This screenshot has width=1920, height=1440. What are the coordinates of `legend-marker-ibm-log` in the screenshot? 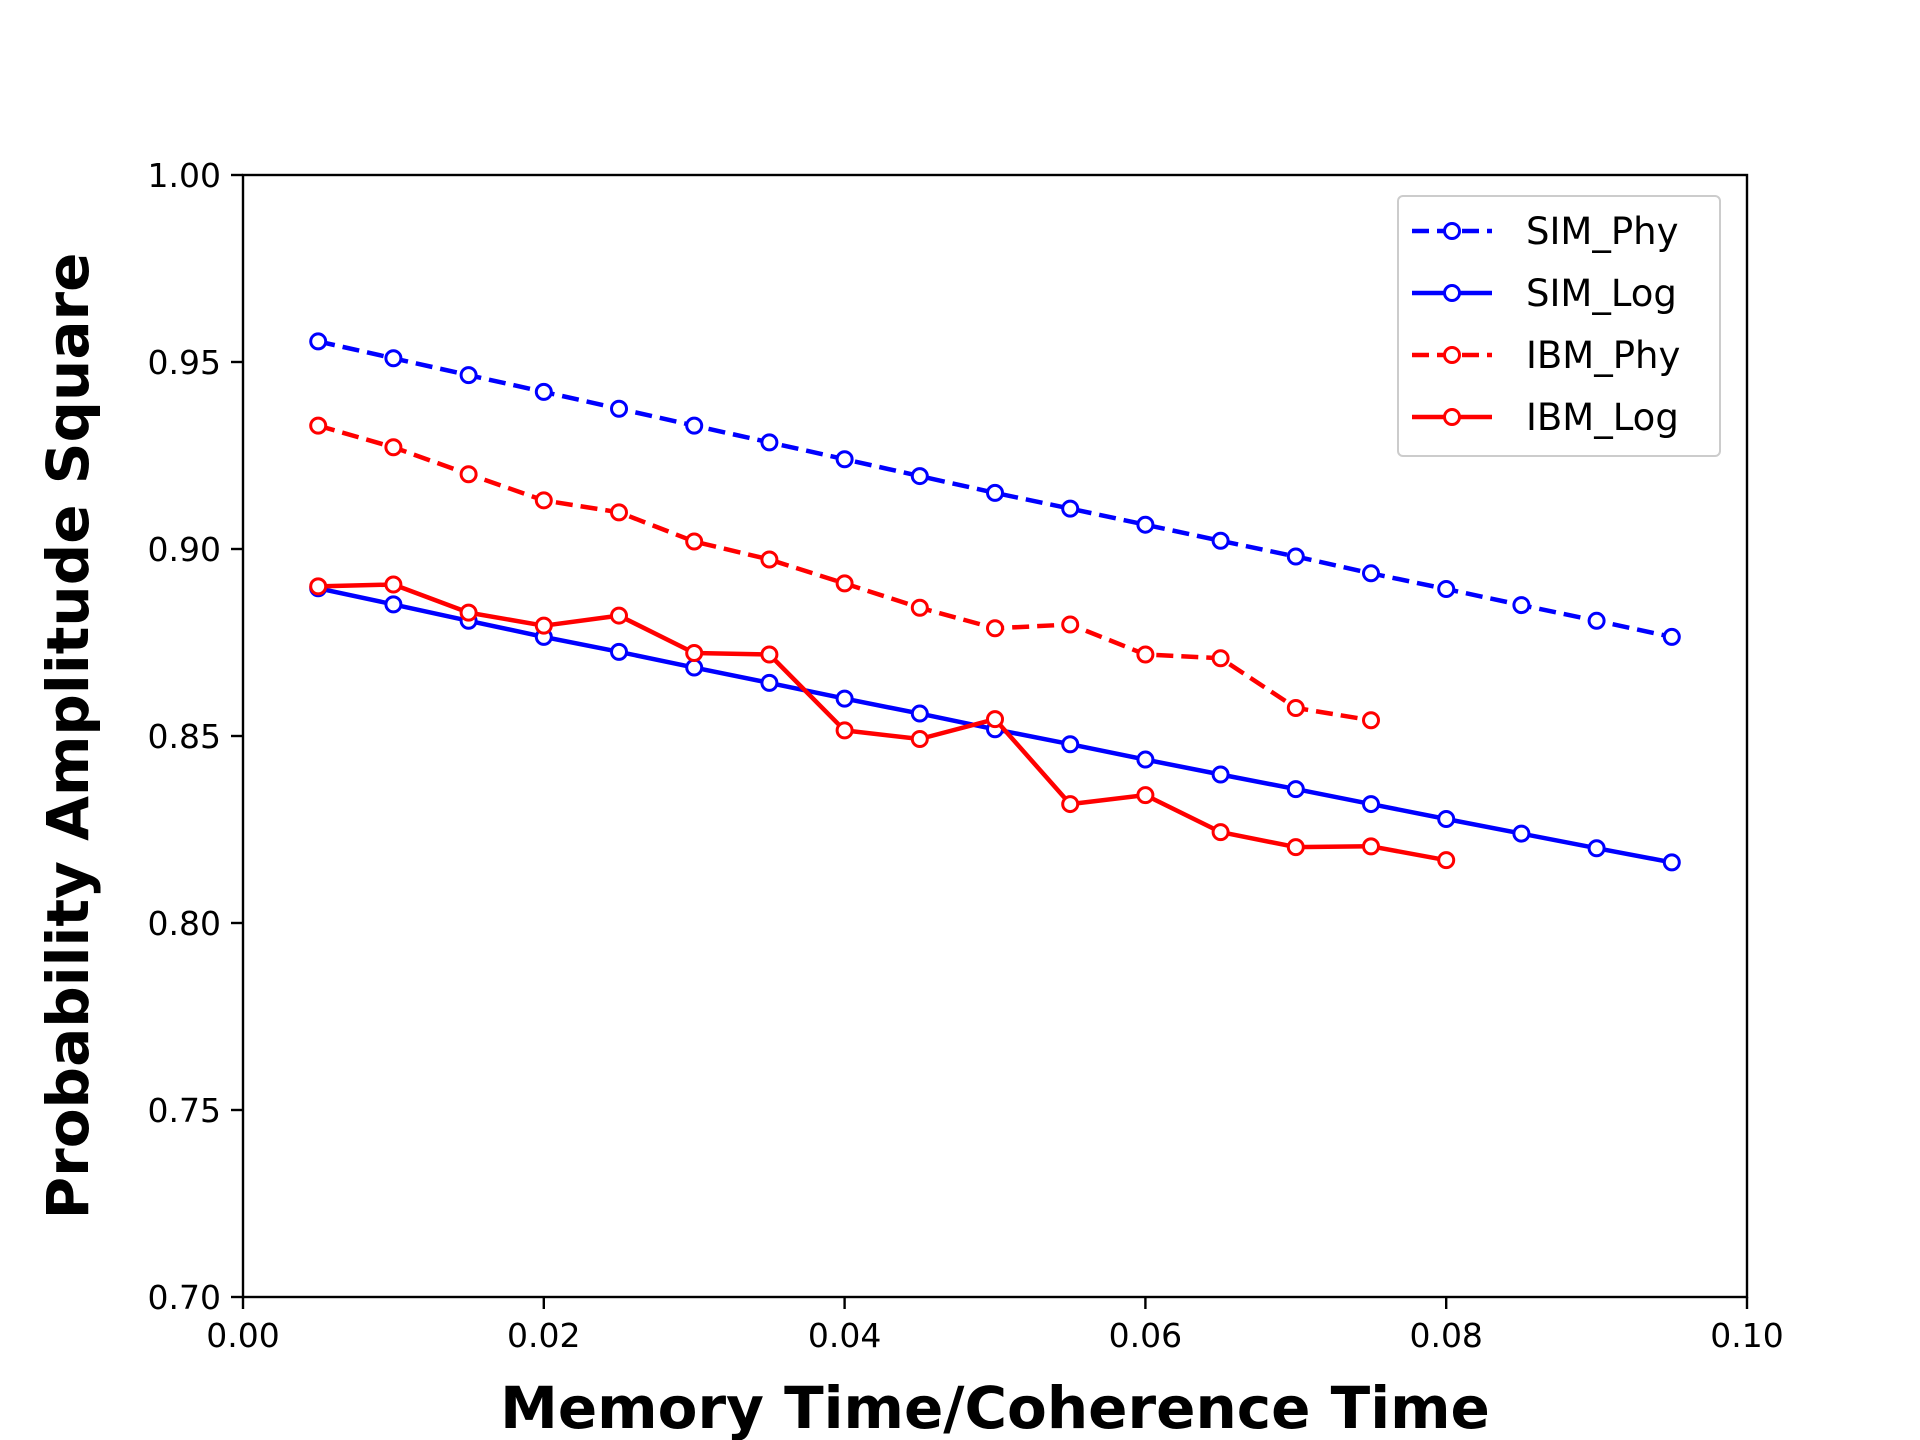 It's located at (1452, 417).